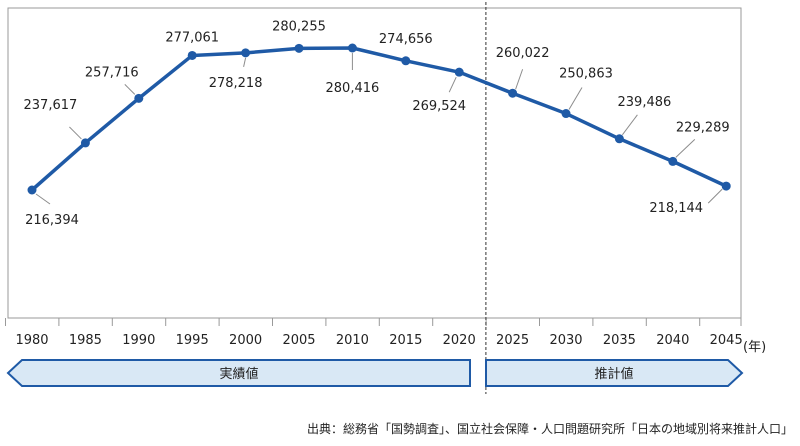 The width and height of the screenshot is (800, 446). What do you see at coordinates (112, 72) in the screenshot?
I see `data-label: 257,716` at bounding box center [112, 72].